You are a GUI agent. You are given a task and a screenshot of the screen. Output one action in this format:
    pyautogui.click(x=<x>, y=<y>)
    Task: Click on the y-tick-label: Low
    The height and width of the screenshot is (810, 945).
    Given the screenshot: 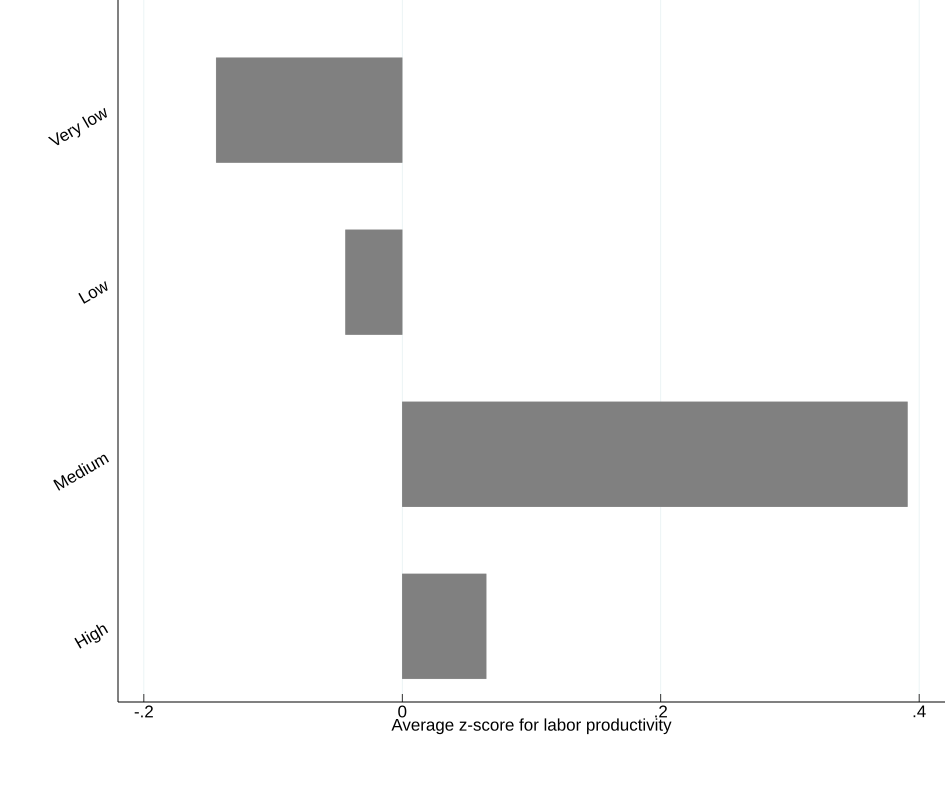 What is the action you would take?
    pyautogui.click(x=93, y=292)
    